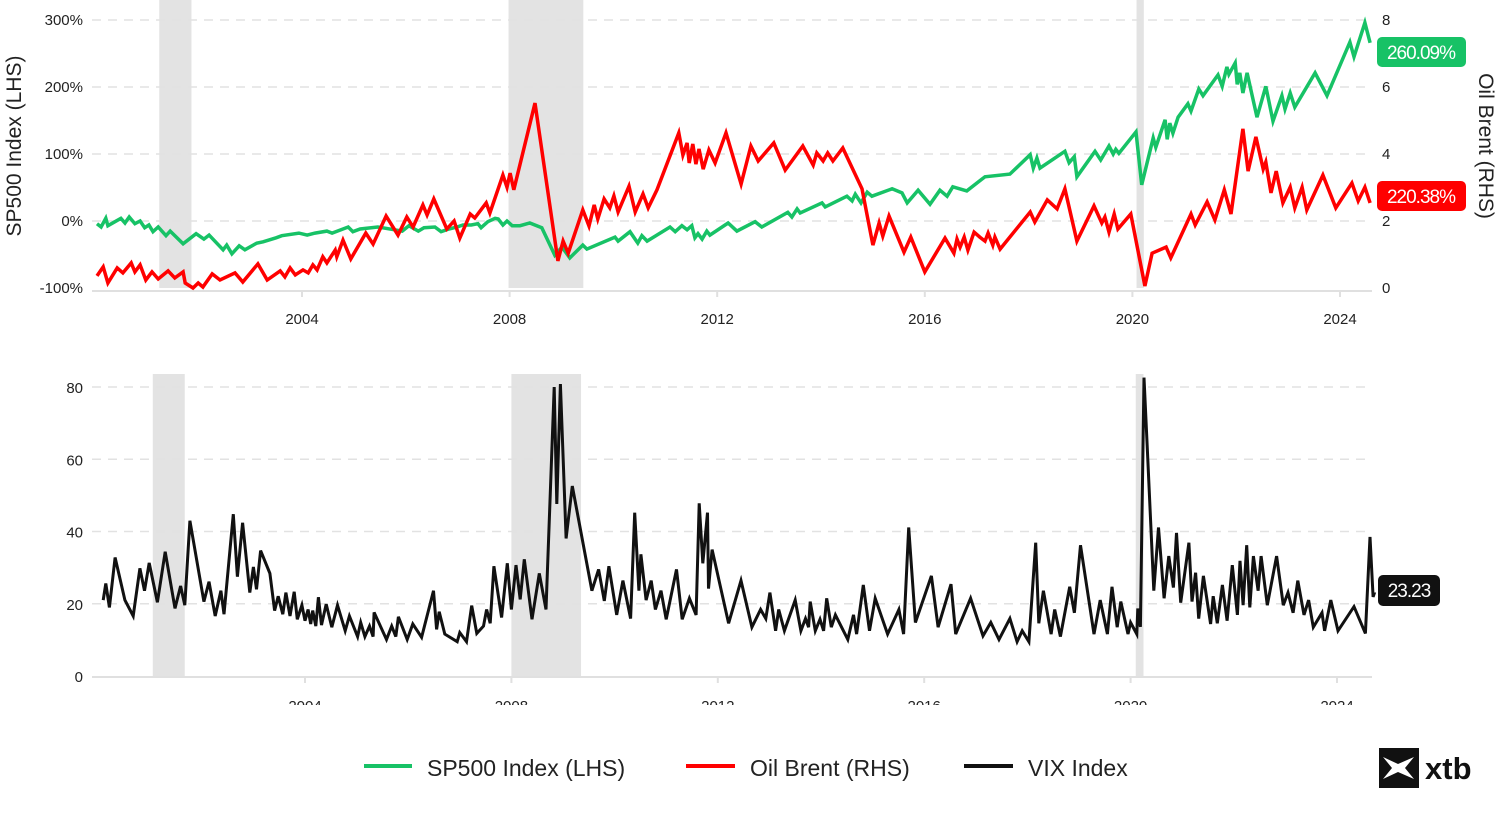 The height and width of the screenshot is (820, 1500). Describe the element at coordinates (79, 677) in the screenshot. I see `y-tick-label: 0` at that location.